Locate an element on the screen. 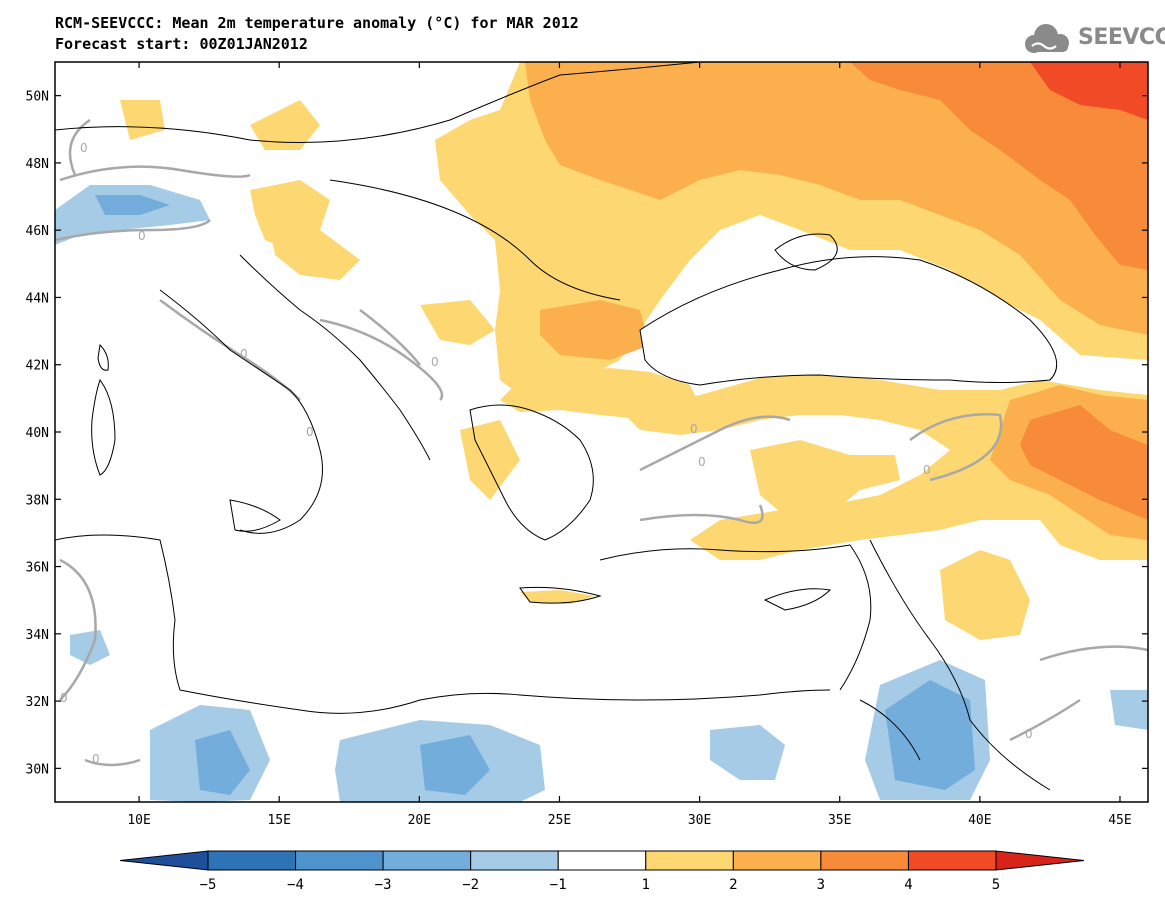 This screenshot has width=1165, height=907. lat-tick-label: 46N is located at coordinates (37, 231).